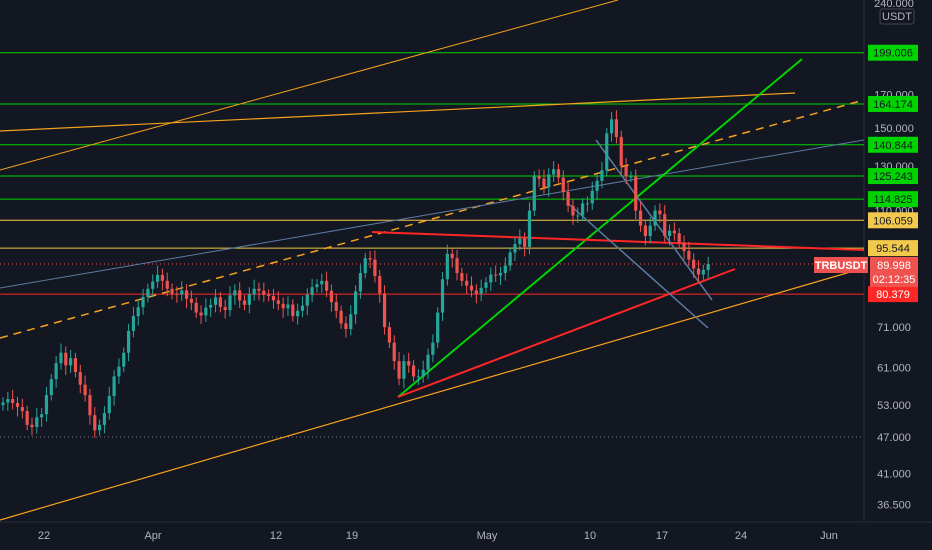 The image size is (932, 550). Describe the element at coordinates (662, 536) in the screenshot. I see `time-tick-label: 17` at that location.